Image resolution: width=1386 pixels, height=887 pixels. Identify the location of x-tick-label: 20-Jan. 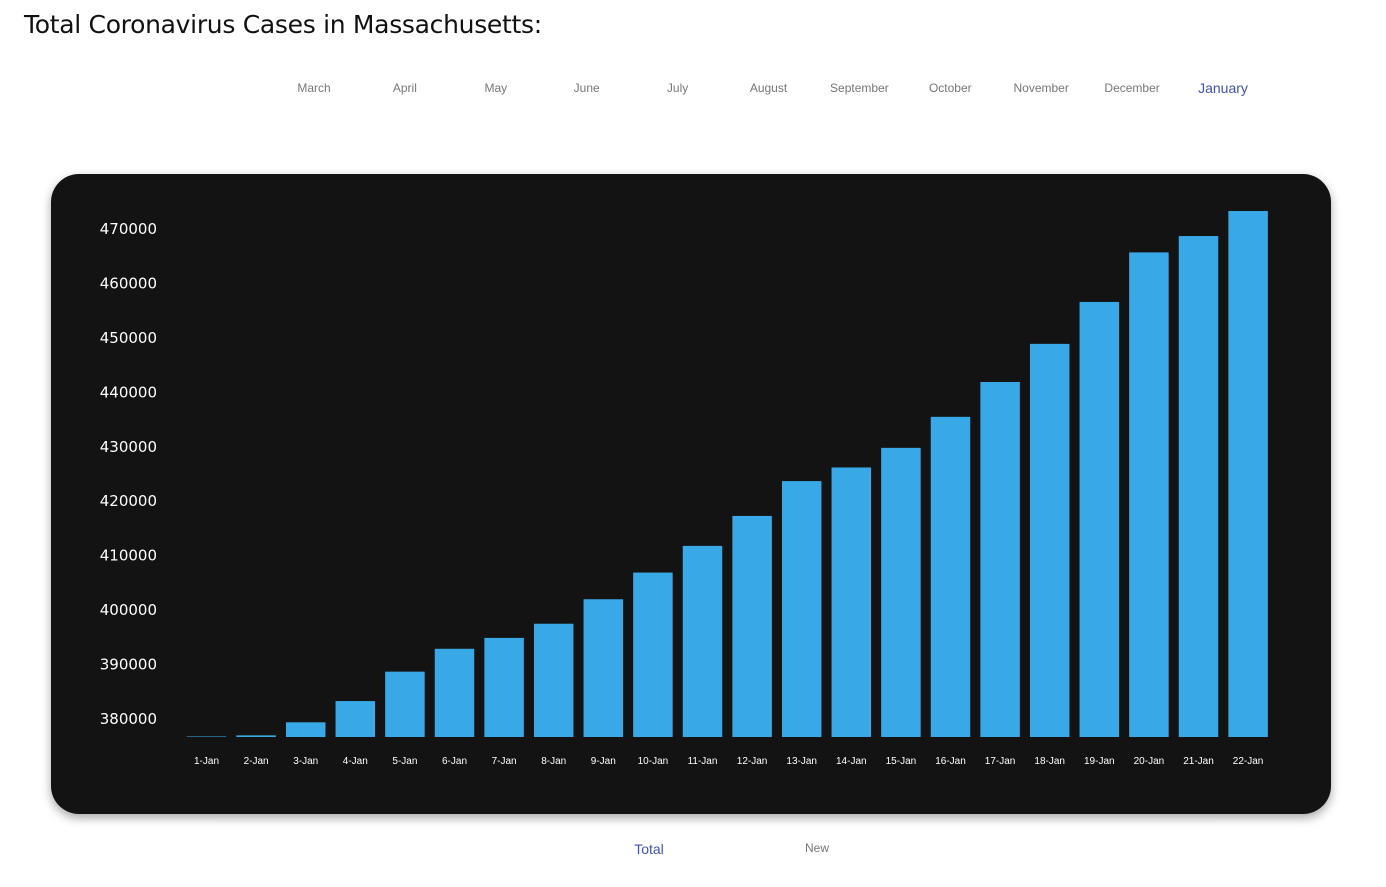
(1149, 761).